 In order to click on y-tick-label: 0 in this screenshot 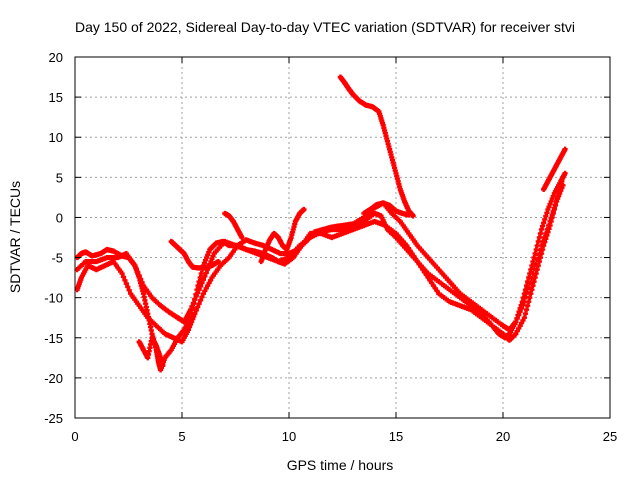, I will do `click(59, 217)`.